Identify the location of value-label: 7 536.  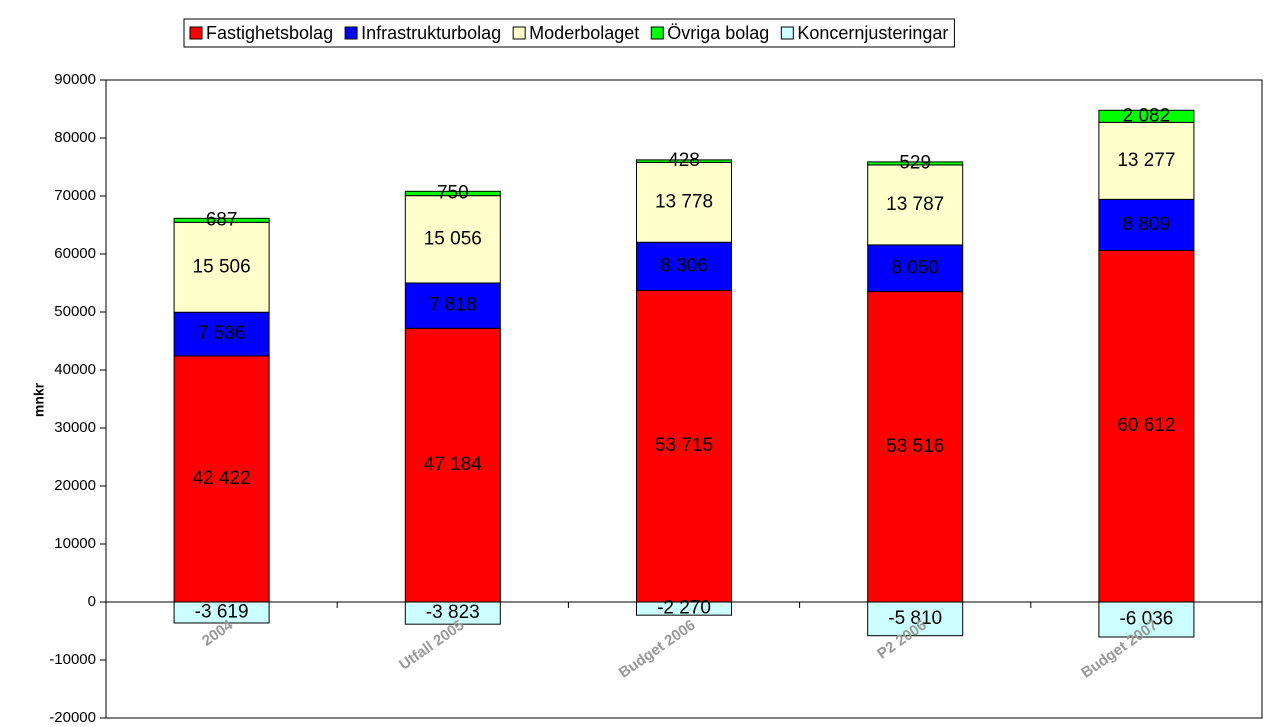
(222, 333).